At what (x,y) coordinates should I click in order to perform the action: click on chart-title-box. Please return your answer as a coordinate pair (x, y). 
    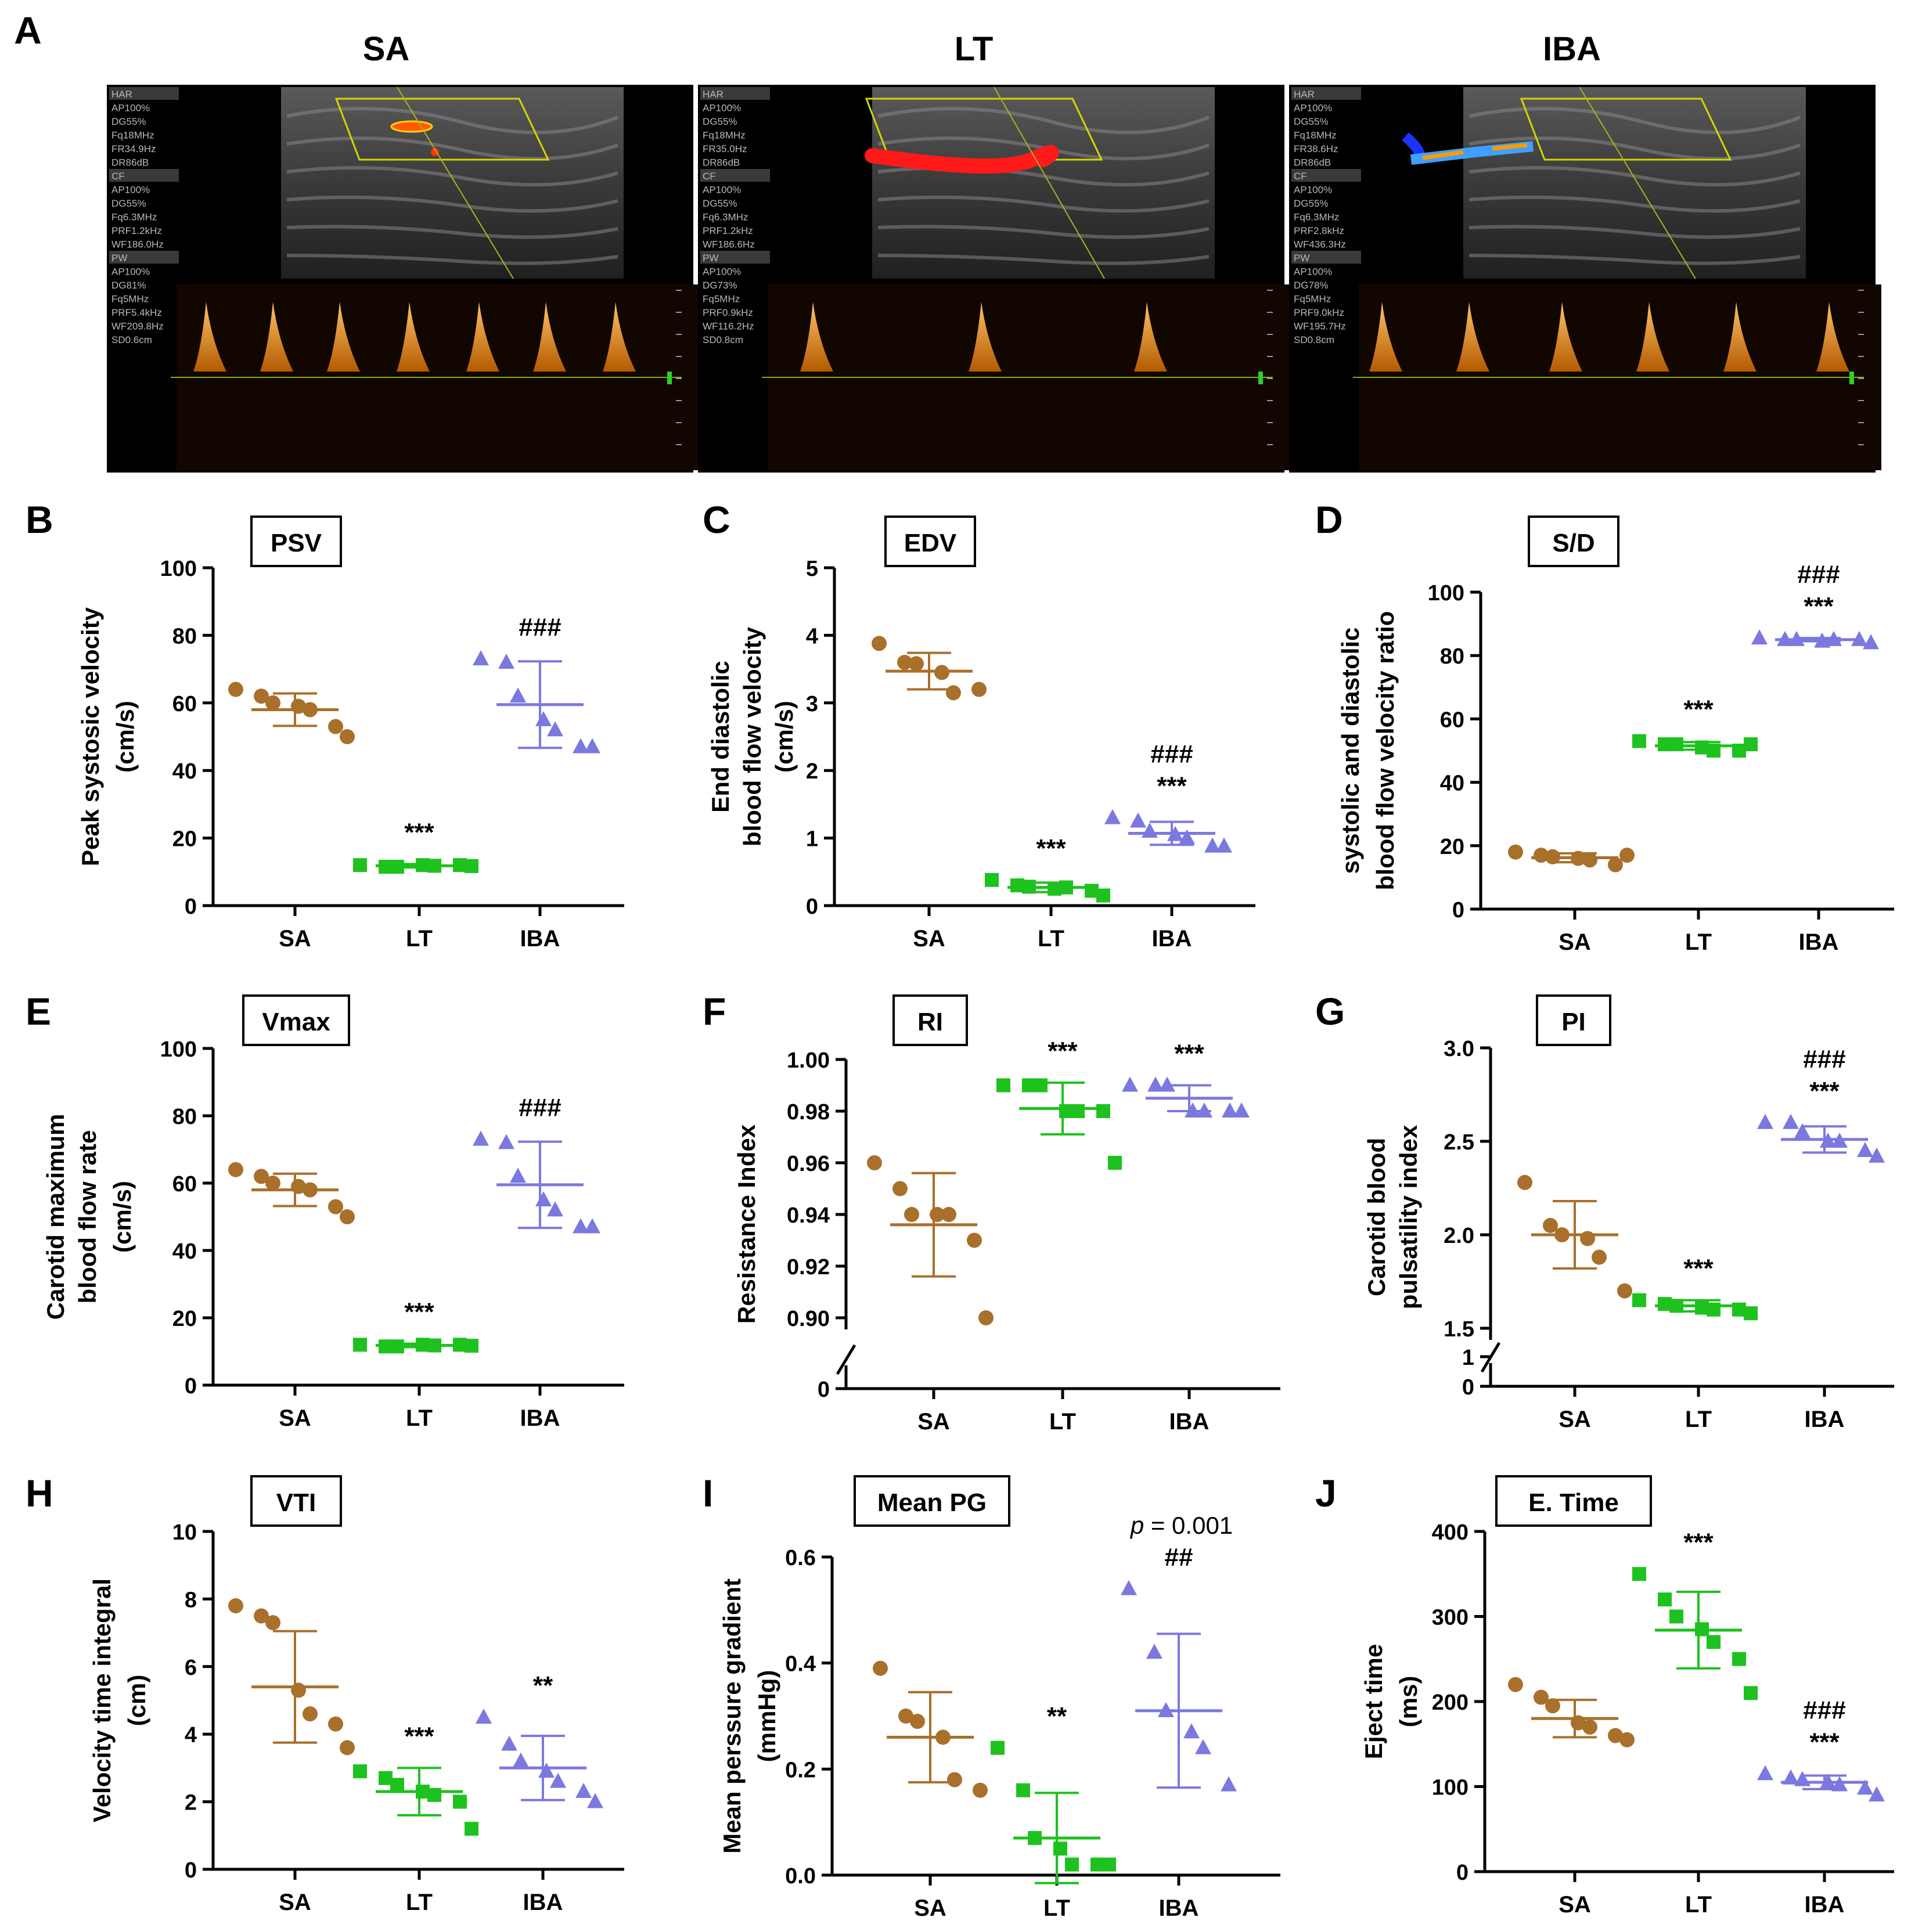
    Looking at the image, I should click on (296, 541).